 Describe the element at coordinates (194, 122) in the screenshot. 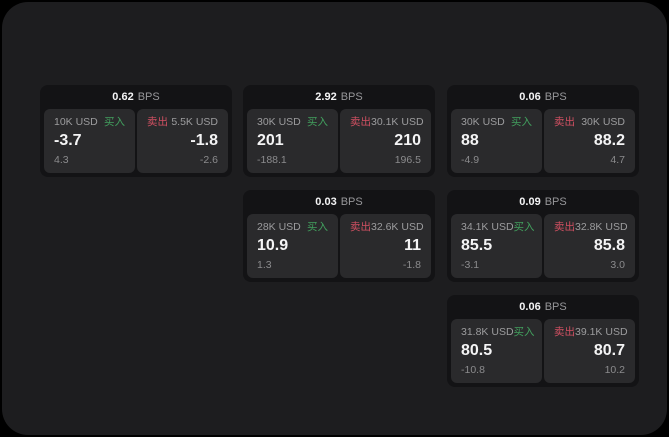

I see `sell-size-label: 5.5K USD` at that location.